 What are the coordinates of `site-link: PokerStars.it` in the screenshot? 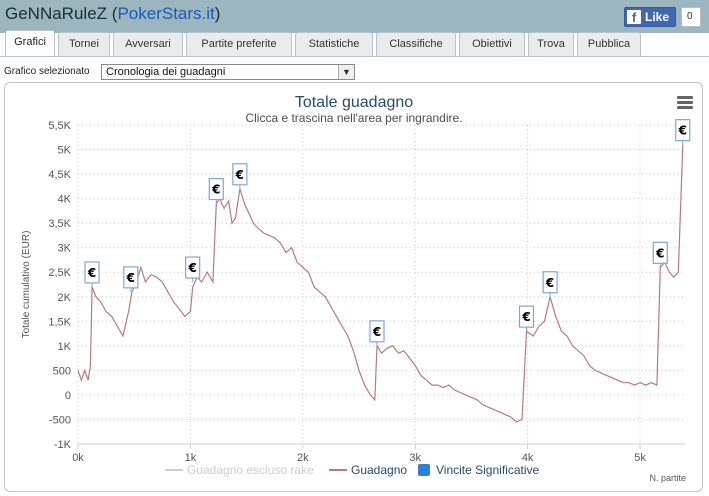 It's located at (166, 13).